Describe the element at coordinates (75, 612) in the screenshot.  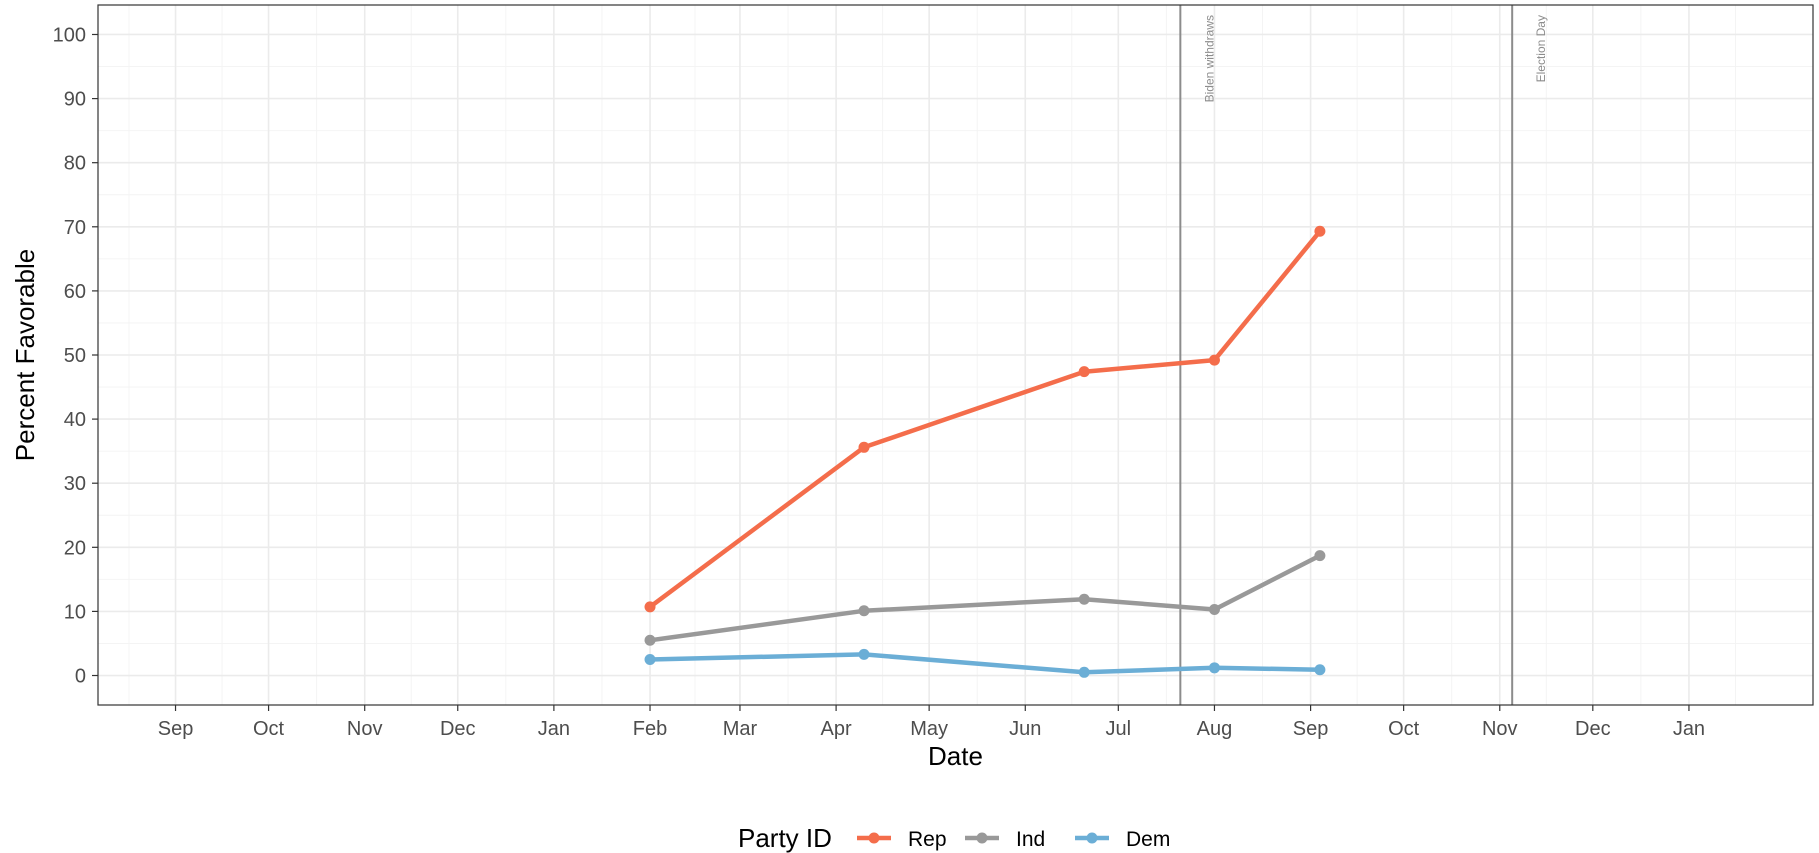
I see `y-tick-label: 10` at that location.